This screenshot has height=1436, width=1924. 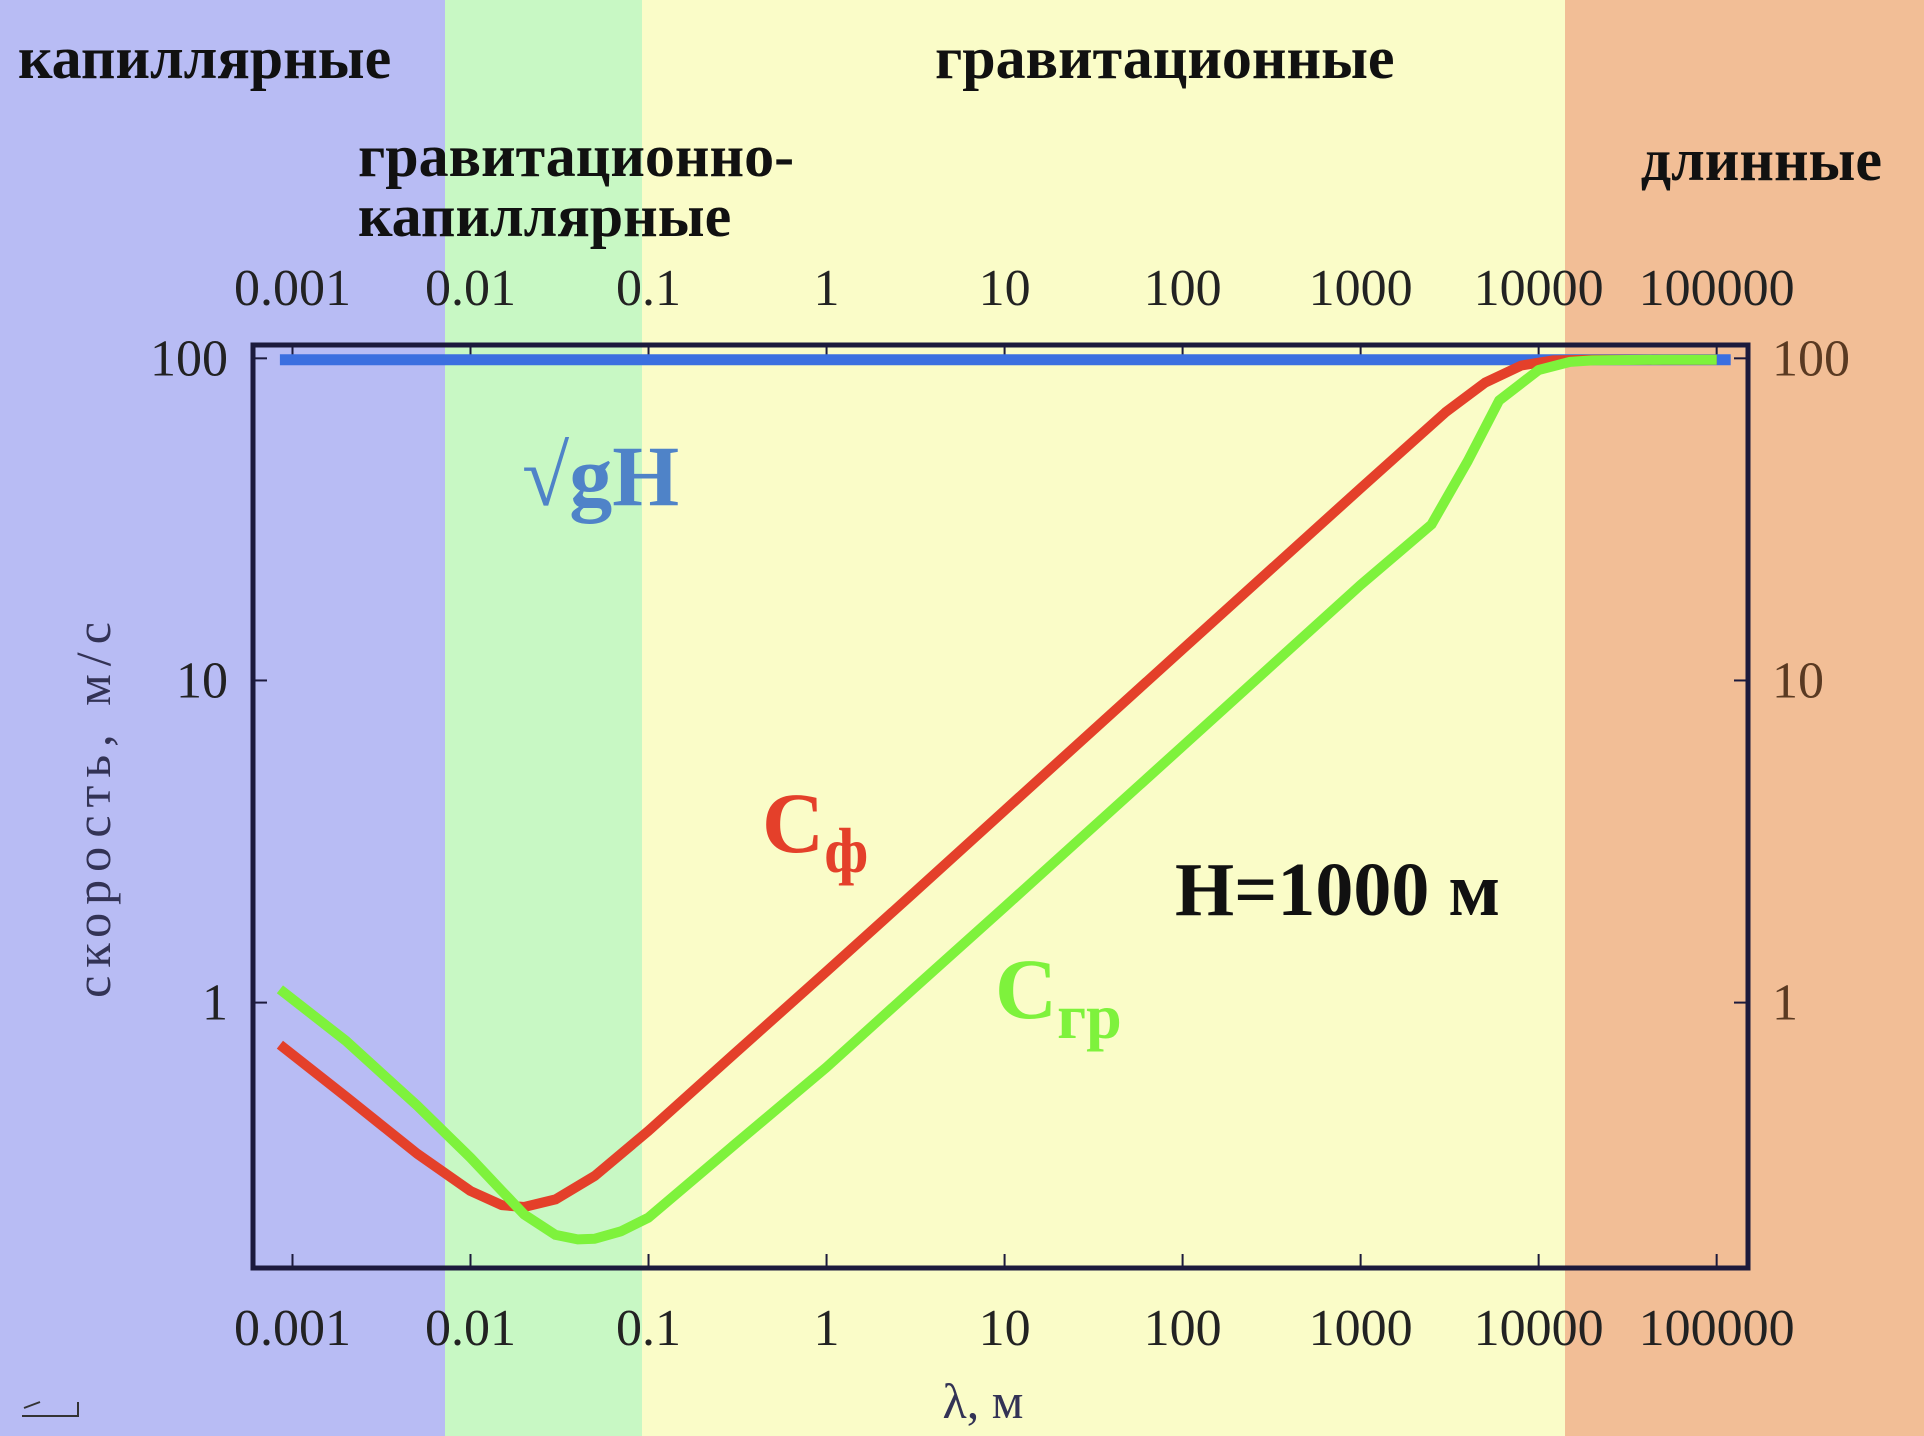 I want to click on y-tick-left-label: 1, so click(x=215, y=1003).